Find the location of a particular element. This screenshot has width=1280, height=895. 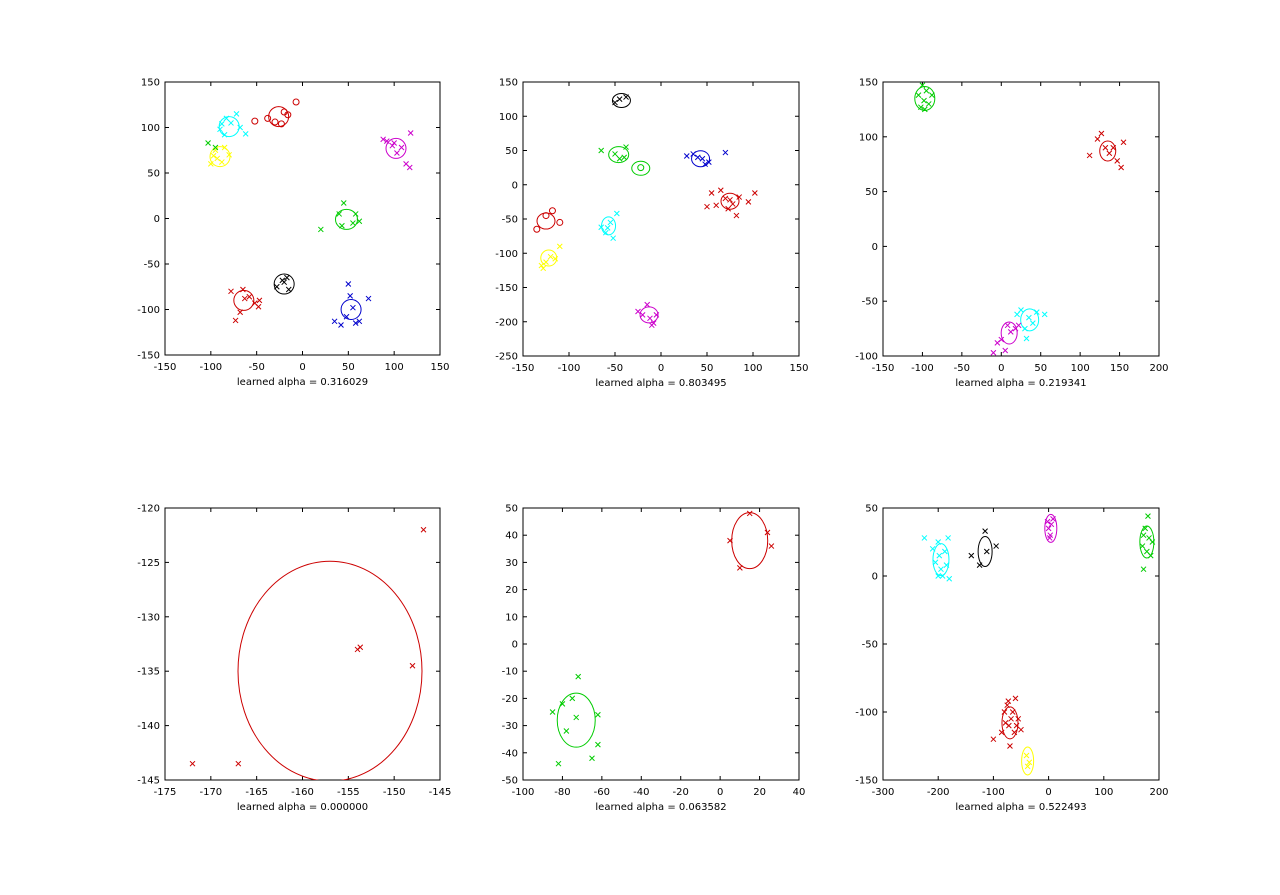

y-tick-label: 100 is located at coordinates (508, 117).